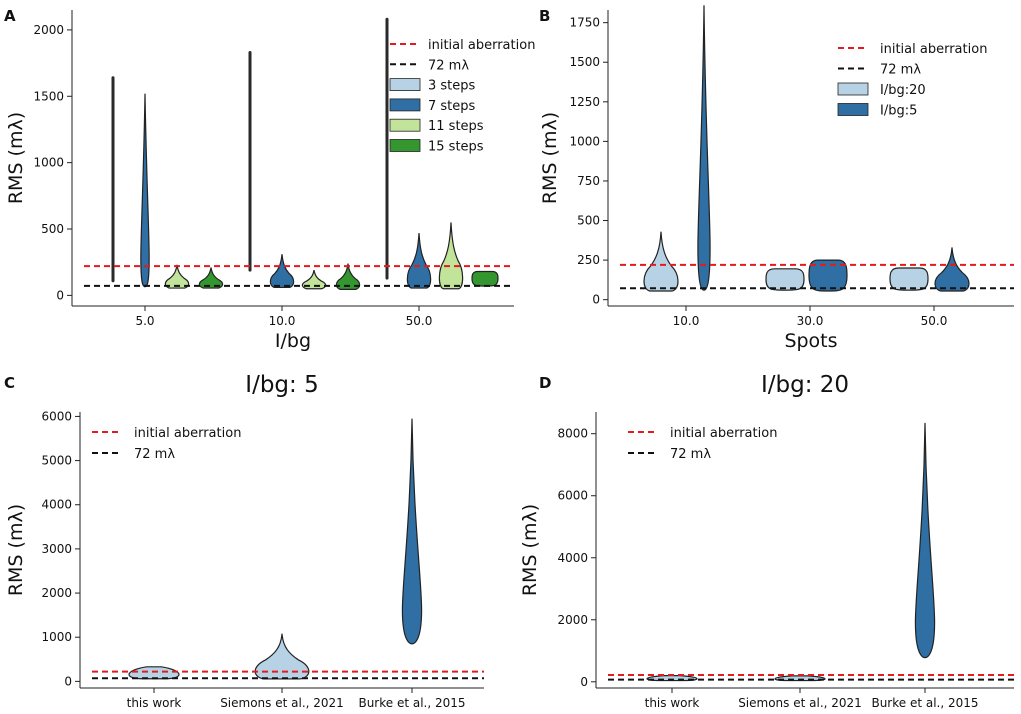 The image size is (1021, 714). I want to click on y-tick-label: 5000, so click(56, 461).